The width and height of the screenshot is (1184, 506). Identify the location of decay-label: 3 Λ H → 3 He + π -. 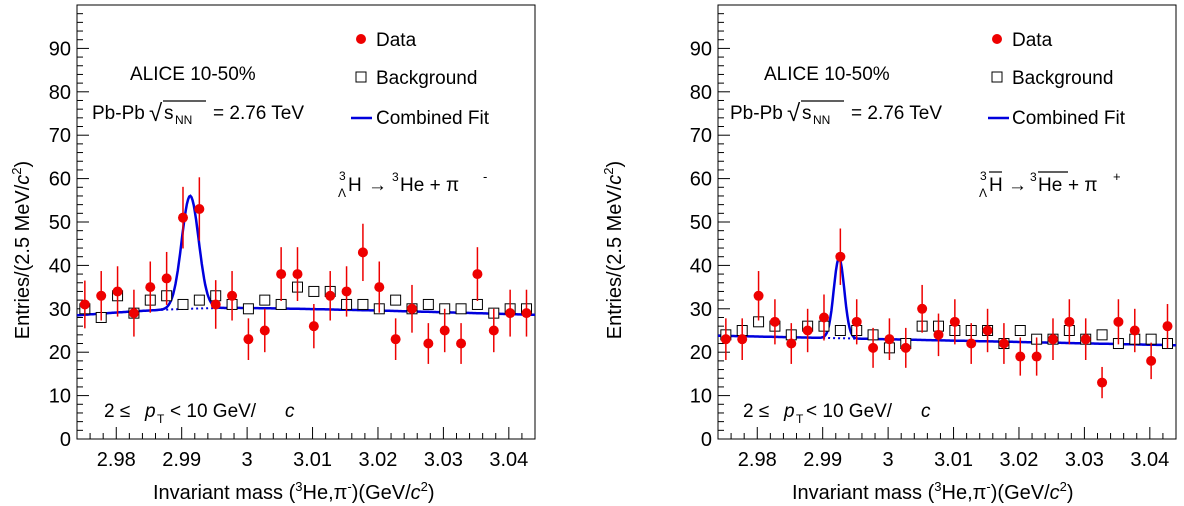
(412, 184).